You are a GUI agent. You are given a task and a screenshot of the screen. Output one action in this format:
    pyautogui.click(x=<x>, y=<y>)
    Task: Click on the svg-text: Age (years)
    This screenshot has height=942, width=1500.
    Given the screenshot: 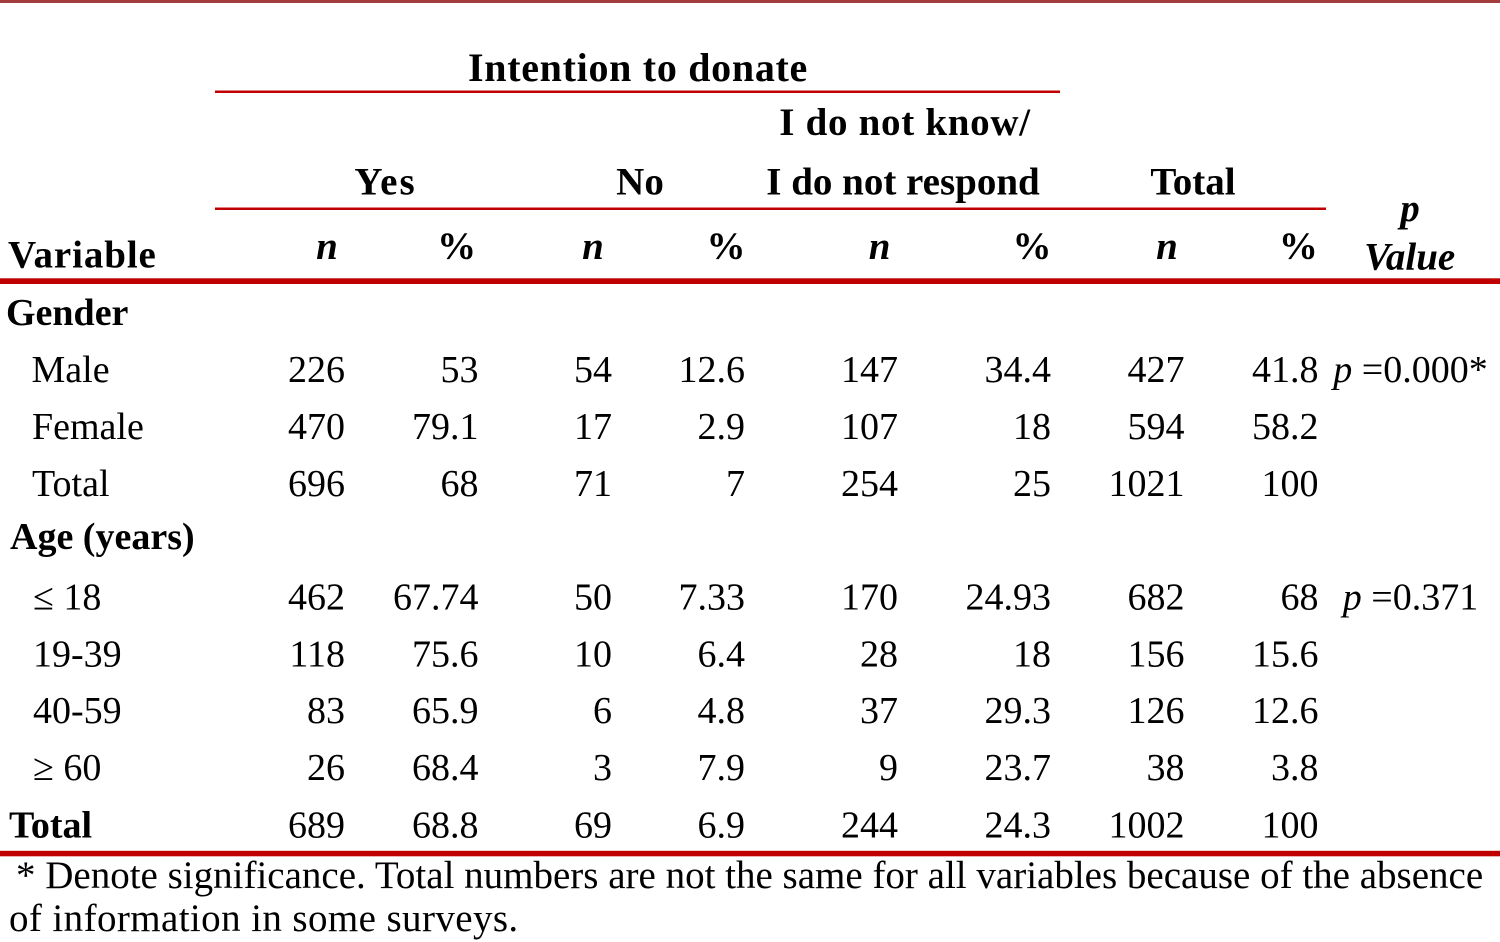 What is the action you would take?
    pyautogui.click(x=102, y=537)
    